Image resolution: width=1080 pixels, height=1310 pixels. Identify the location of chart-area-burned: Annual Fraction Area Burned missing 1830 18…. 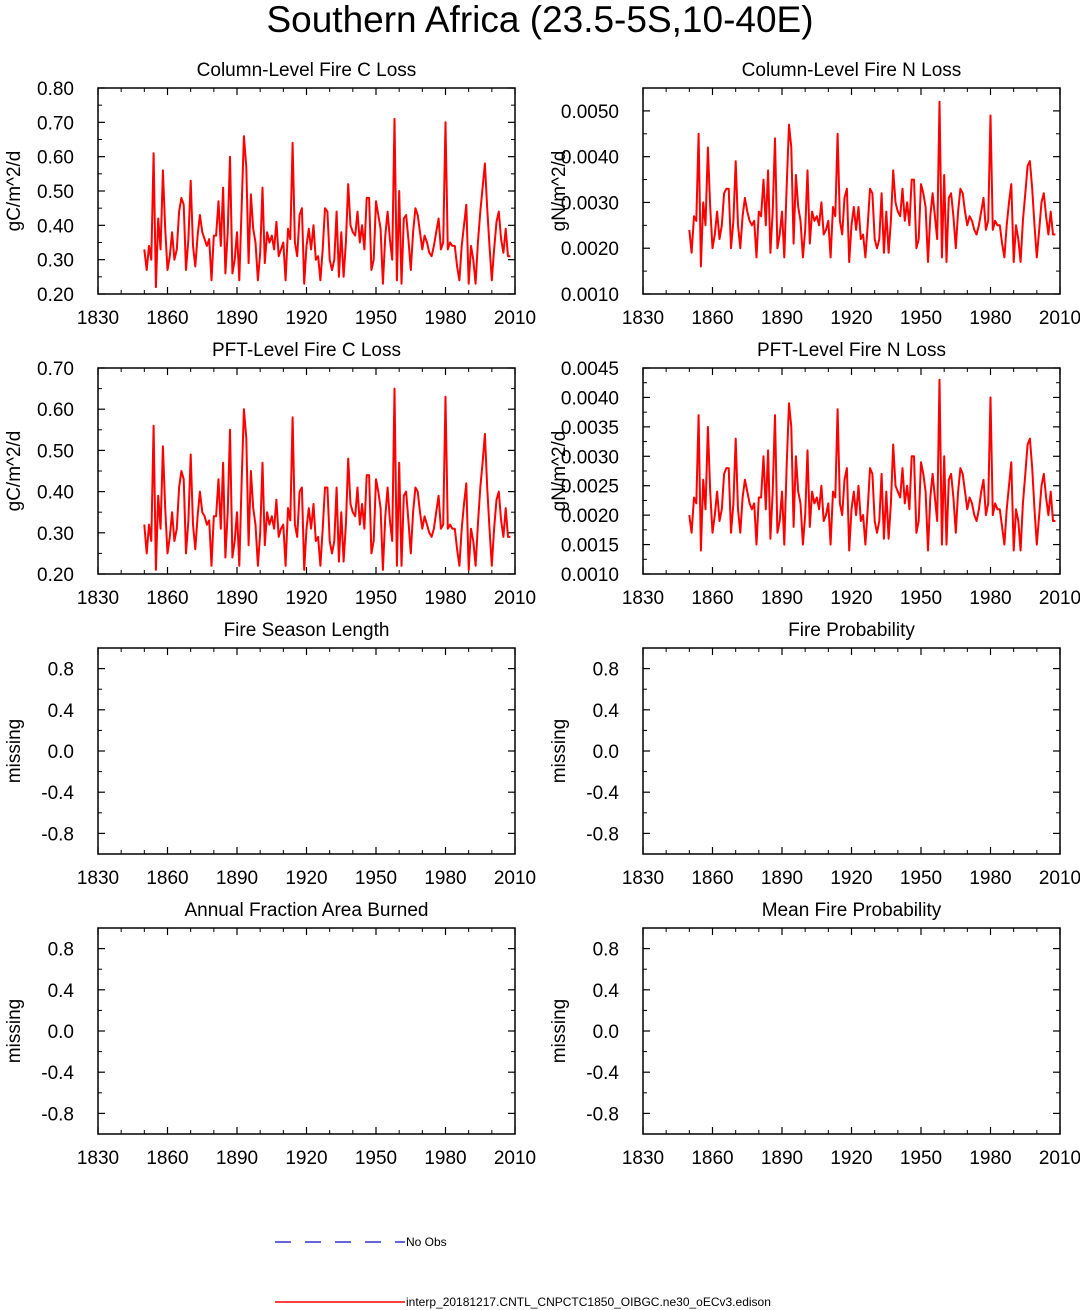
(270, 1034).